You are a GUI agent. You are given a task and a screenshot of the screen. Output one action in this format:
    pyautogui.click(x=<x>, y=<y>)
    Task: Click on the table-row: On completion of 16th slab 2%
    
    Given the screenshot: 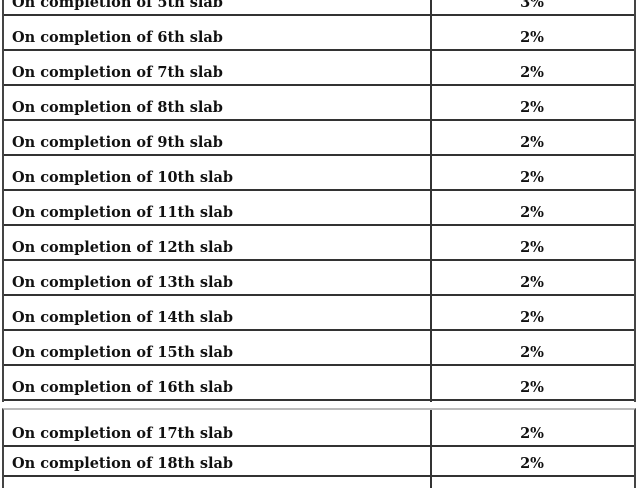 What is the action you would take?
    pyautogui.click(x=319, y=383)
    